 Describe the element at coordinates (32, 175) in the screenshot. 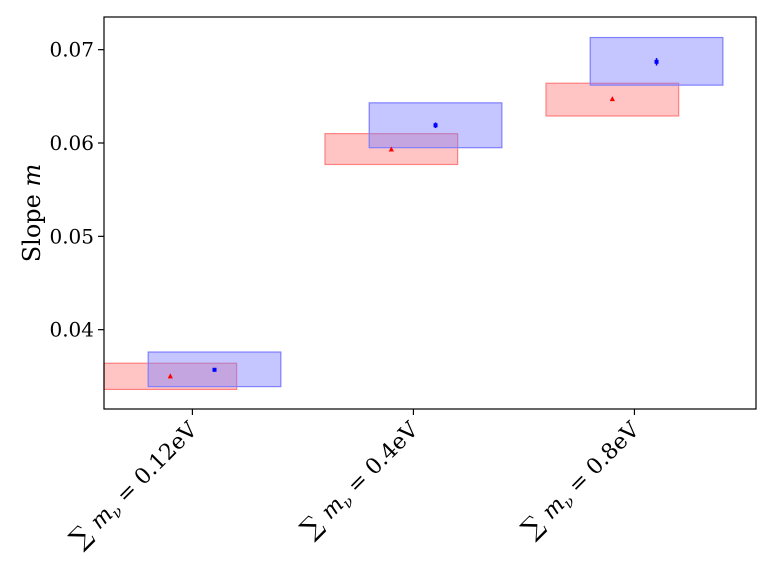

I see `y-axis-label-symbol: m` at that location.